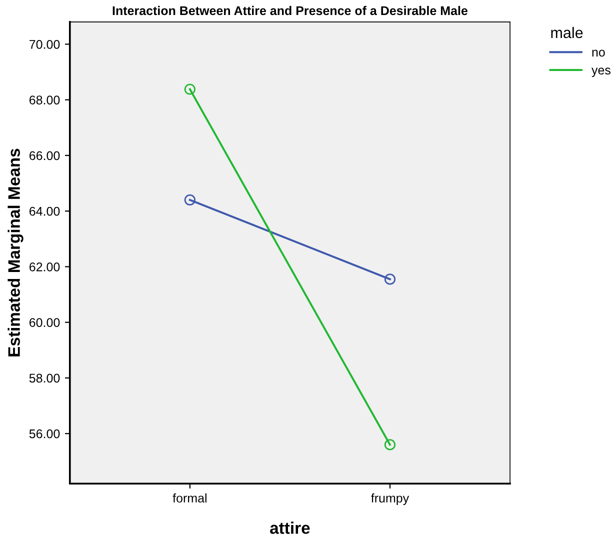 This screenshot has height=535, width=613. I want to click on y-tick-label: 56.00, so click(44, 433).